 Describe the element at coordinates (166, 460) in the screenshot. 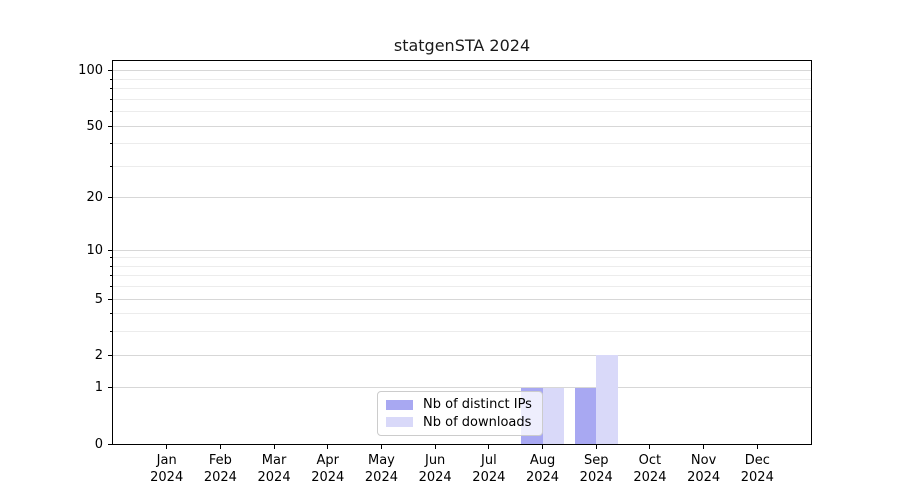

I see `x-tick-month-jan: Jan` at that location.